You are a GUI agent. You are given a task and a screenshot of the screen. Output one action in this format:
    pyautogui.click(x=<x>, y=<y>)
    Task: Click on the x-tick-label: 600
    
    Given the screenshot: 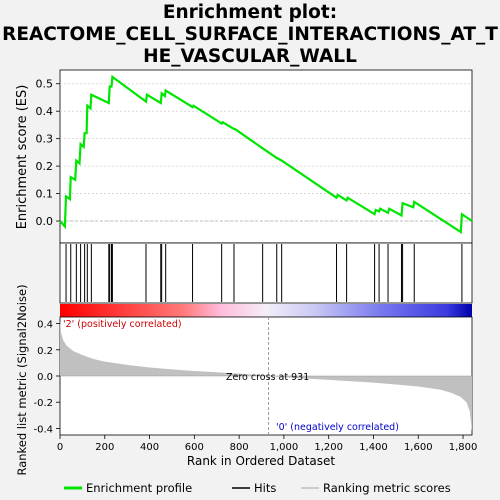 What is the action you would take?
    pyautogui.click(x=194, y=447)
    